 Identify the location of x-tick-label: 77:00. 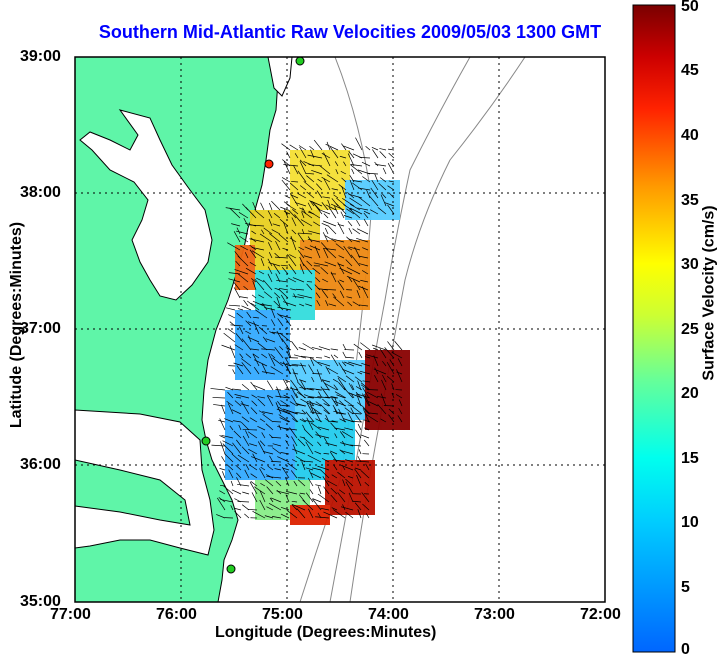
(70, 614).